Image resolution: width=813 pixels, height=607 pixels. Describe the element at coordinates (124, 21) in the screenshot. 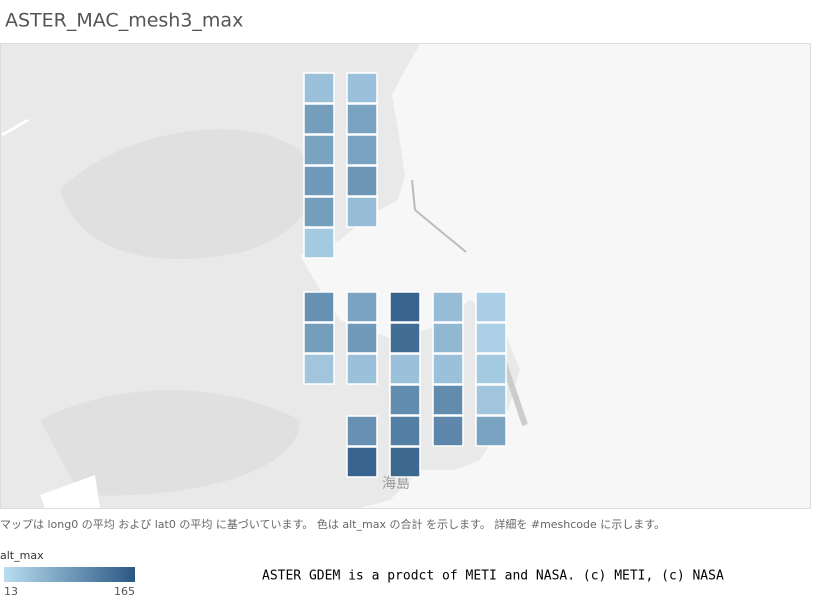

I see `title: ASTER_MAC_mesh3_max` at that location.